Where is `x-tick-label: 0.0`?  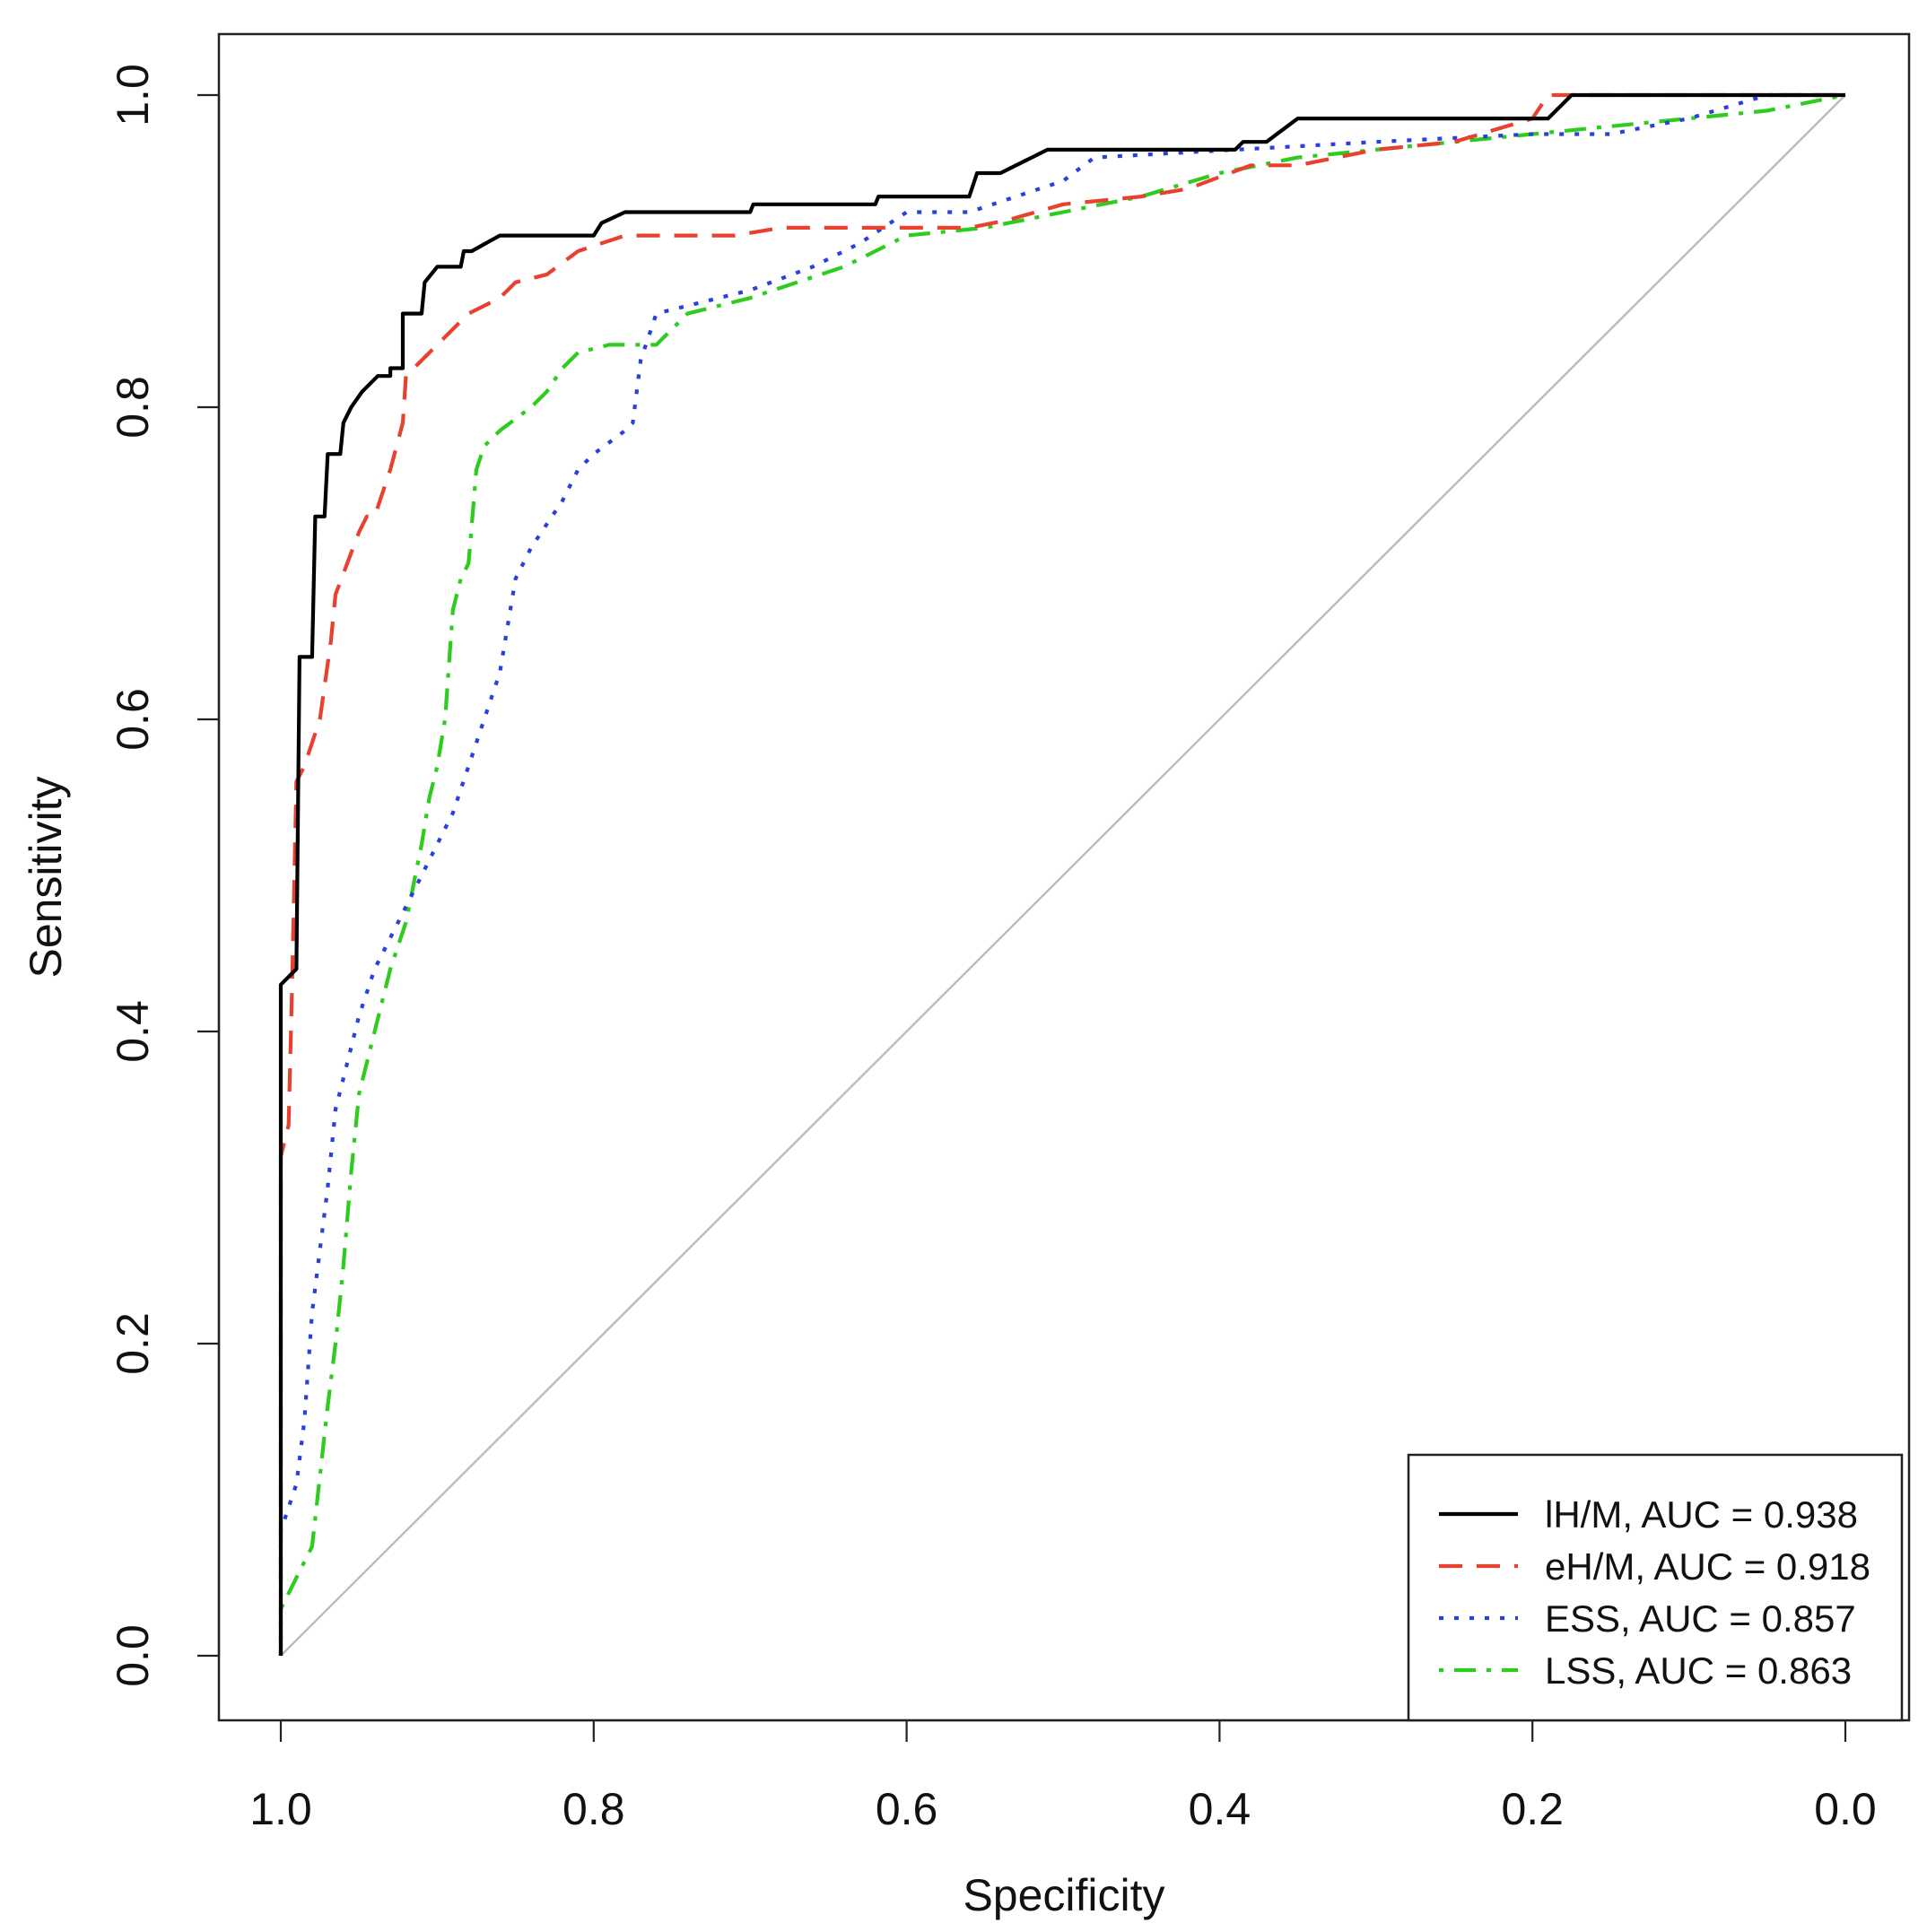
x-tick-label: 0.0 is located at coordinates (1846, 1809).